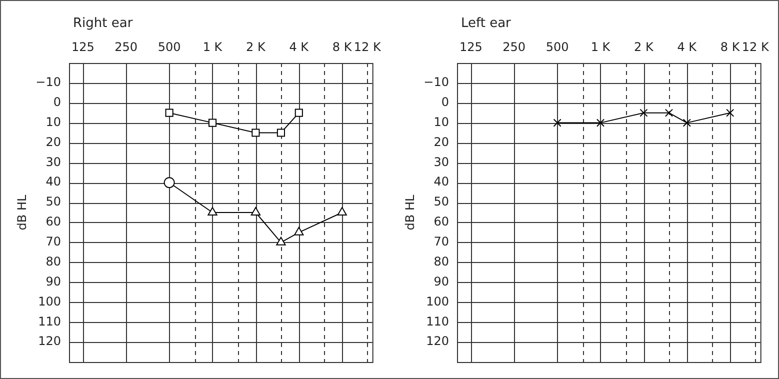 Image resolution: width=779 pixels, height=379 pixels. What do you see at coordinates (486, 23) in the screenshot?
I see `chart-title: Left ear` at bounding box center [486, 23].